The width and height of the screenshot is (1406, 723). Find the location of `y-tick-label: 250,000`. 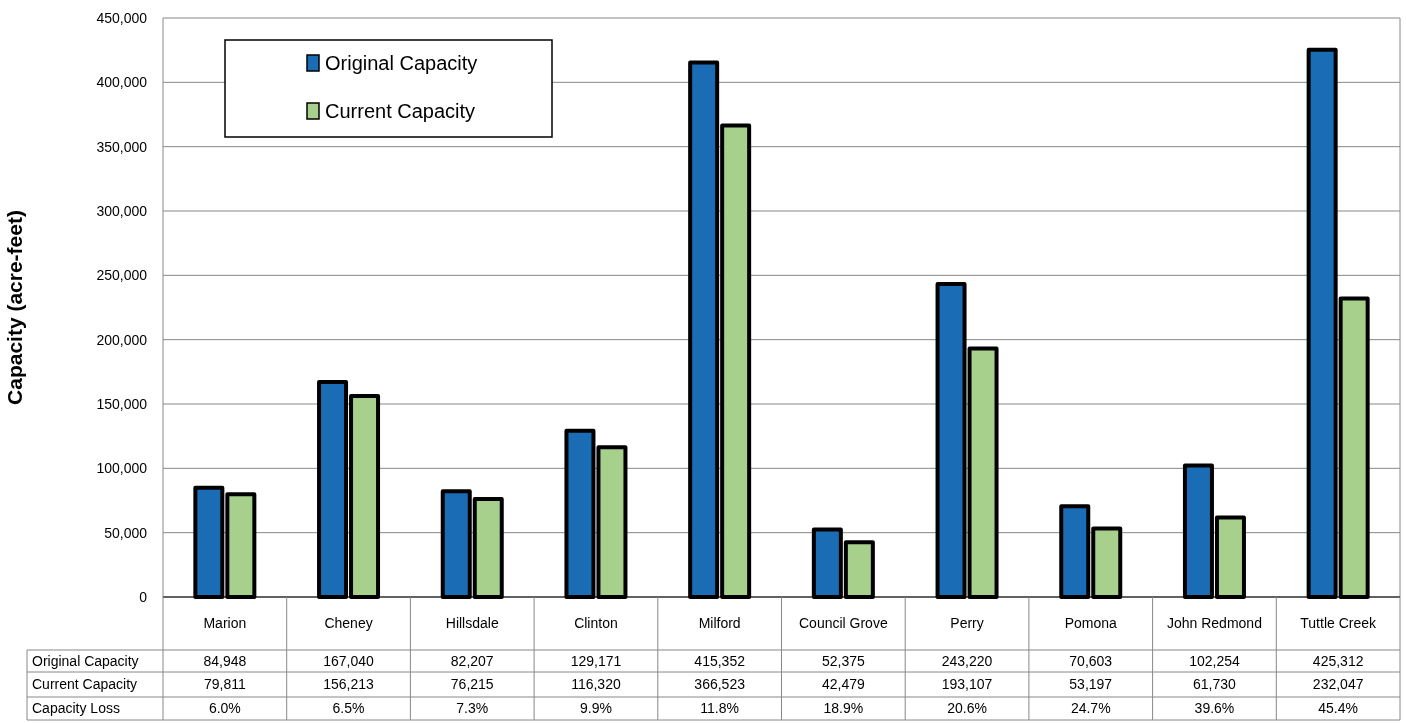

y-tick-label: 250,000 is located at coordinates (122, 275).